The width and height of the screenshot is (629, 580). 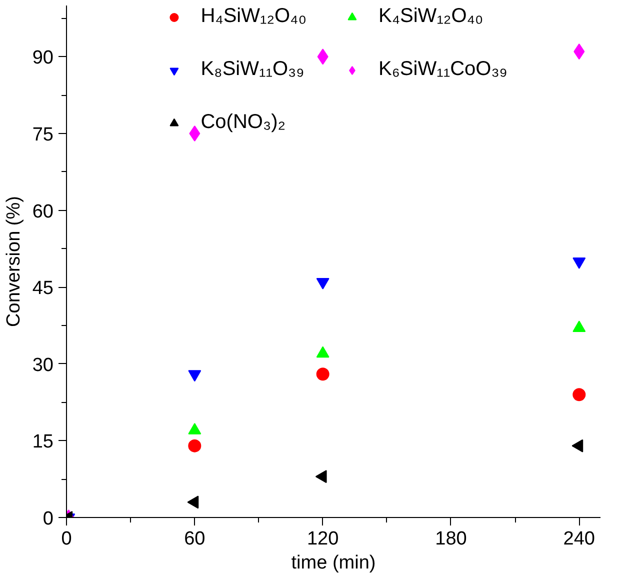 What do you see at coordinates (243, 122) in the screenshot?
I see `legend-label: Co(NO₃)₂` at bounding box center [243, 122].